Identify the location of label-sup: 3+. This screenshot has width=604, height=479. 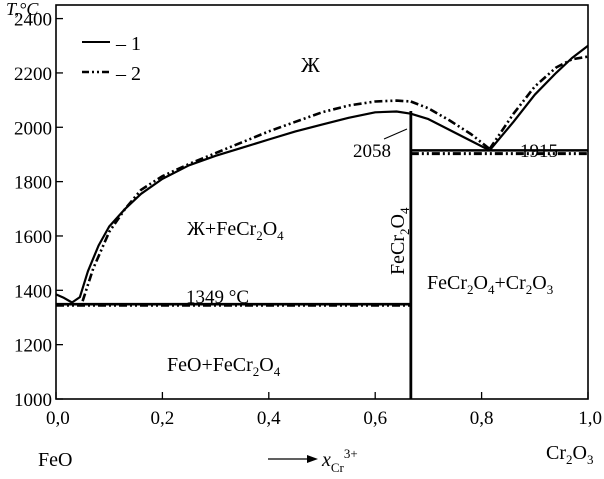
(351, 453).